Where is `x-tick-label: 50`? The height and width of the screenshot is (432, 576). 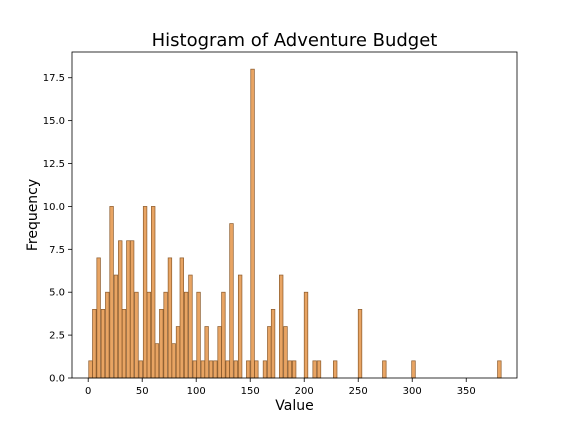
x-tick-label: 50 is located at coordinates (142, 391).